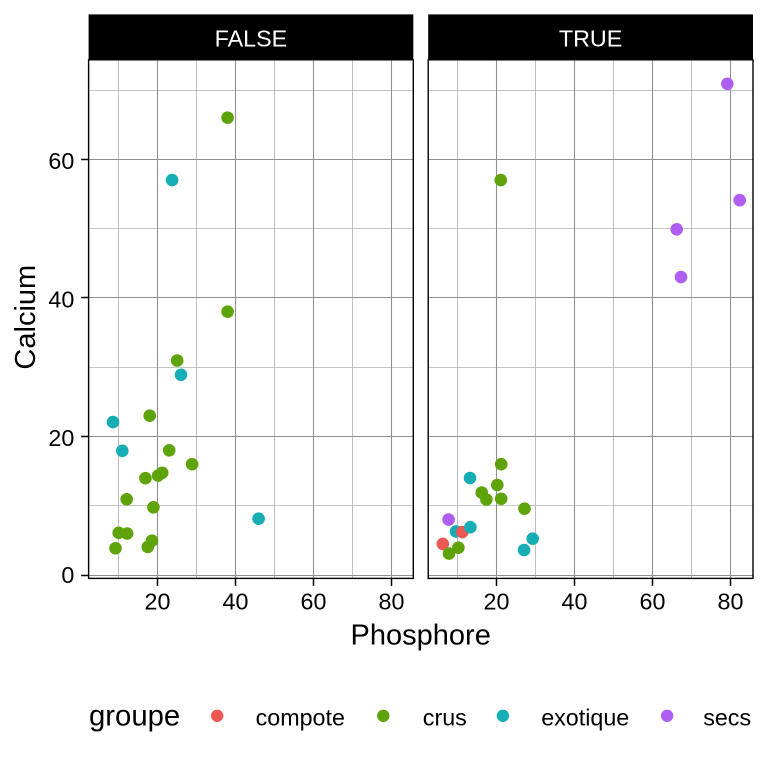  Describe the element at coordinates (445, 717) in the screenshot. I see `svg-text: crus` at that location.